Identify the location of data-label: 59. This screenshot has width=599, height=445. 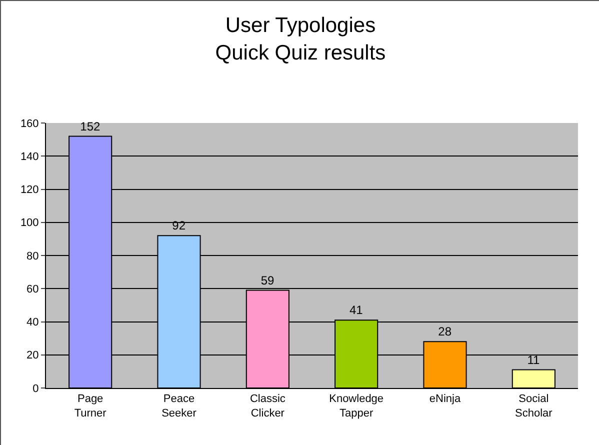
(267, 280).